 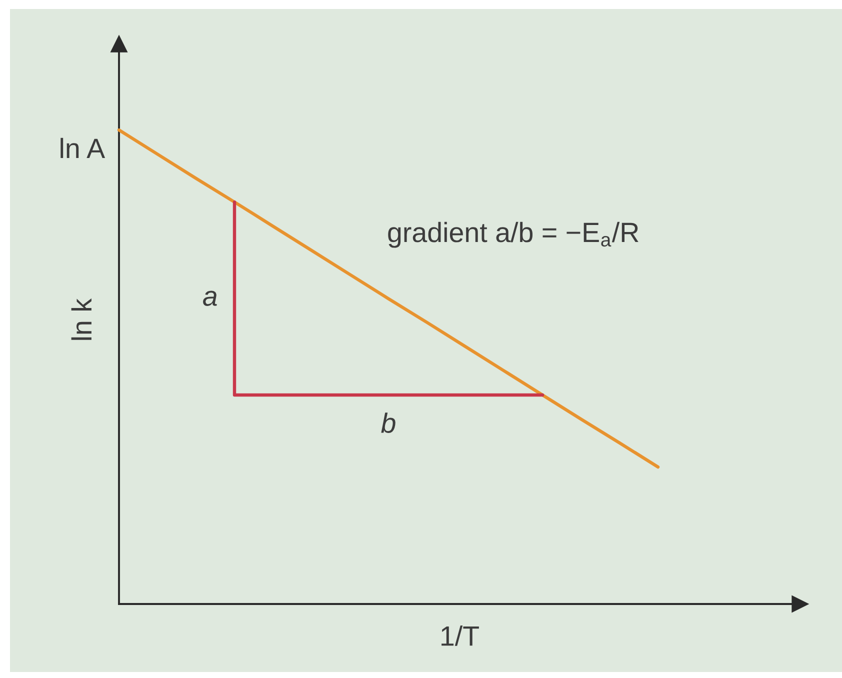 What do you see at coordinates (81, 319) in the screenshot?
I see `y-axis-title: ln k` at bounding box center [81, 319].